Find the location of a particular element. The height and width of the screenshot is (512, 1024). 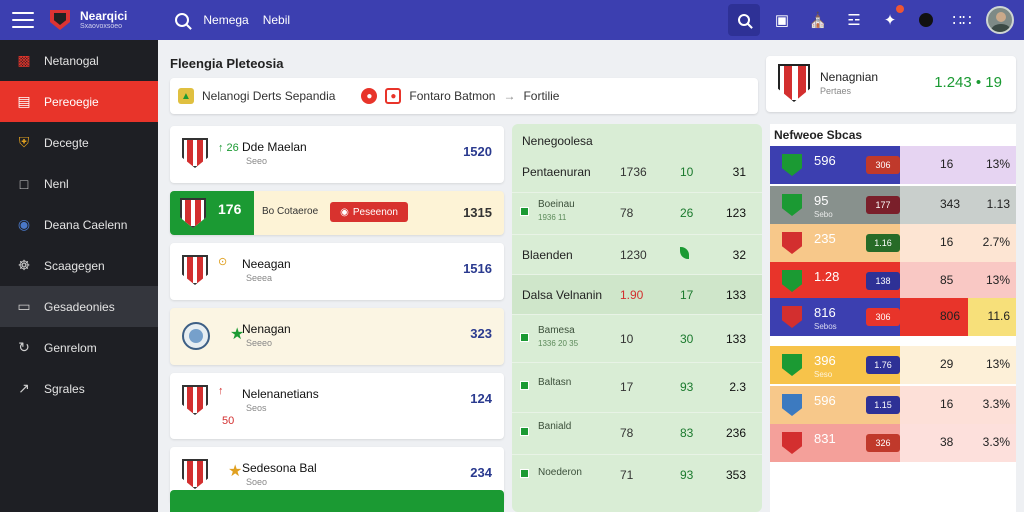

globe-icon: ◉ is located at coordinates (24, 224).